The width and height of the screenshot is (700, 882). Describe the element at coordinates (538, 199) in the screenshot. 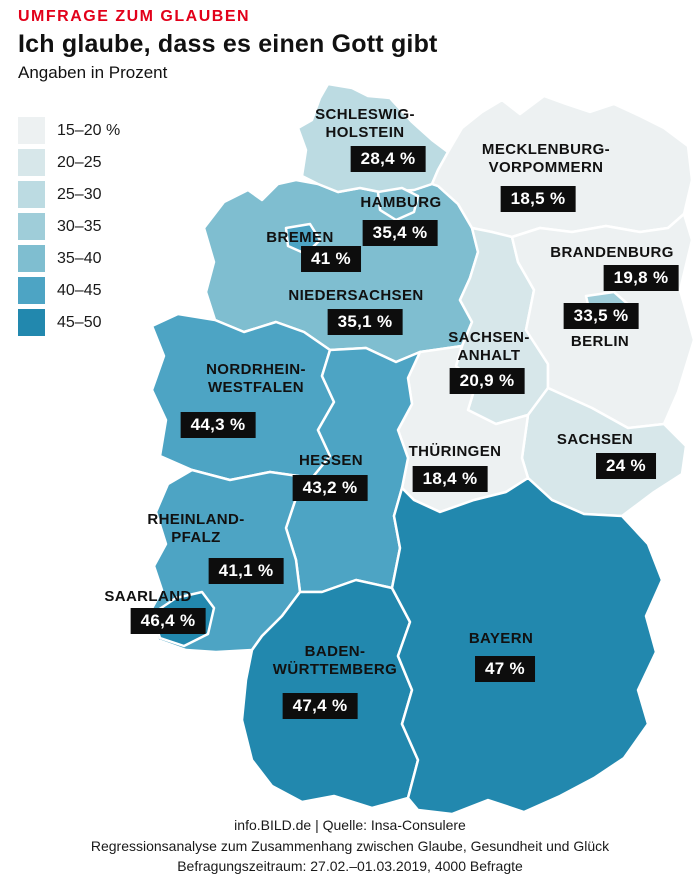

I see `value-badge-mecklenburg-vorpommern: 18,5 %` at that location.